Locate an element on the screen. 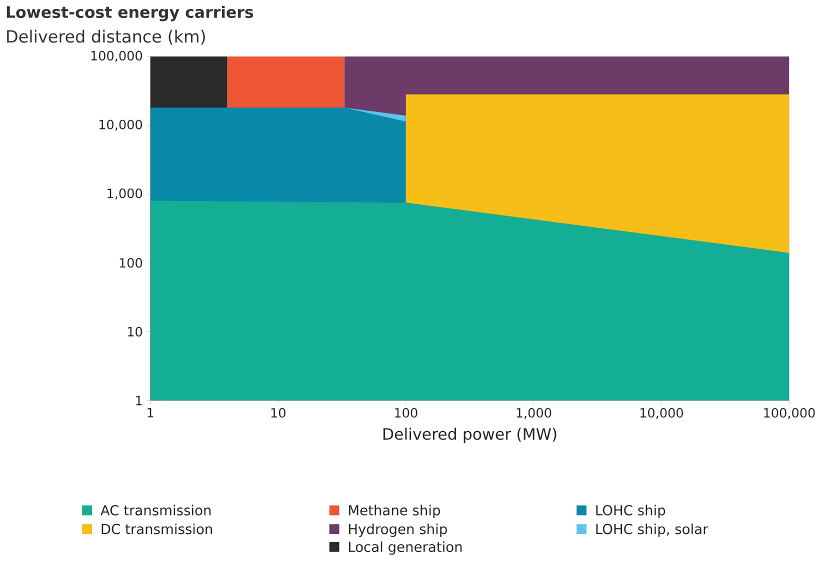 This screenshot has height=563, width=819. y-tick-label: 100,000 is located at coordinates (116, 56).